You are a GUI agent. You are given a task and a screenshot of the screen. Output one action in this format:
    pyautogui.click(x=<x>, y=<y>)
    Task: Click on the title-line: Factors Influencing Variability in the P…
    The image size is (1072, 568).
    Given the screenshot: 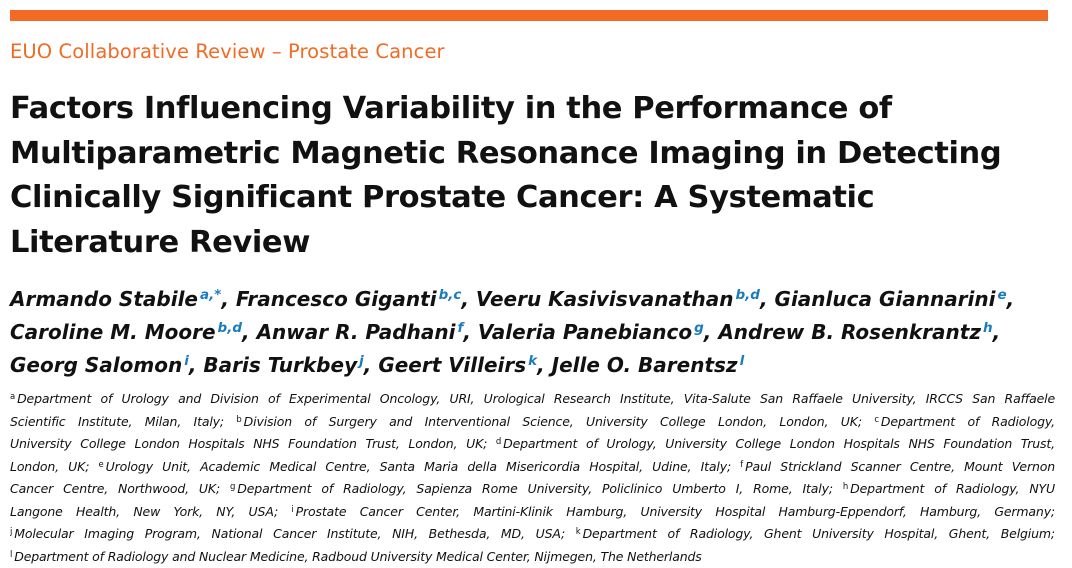 What is the action you would take?
    pyautogui.click(x=451, y=108)
    